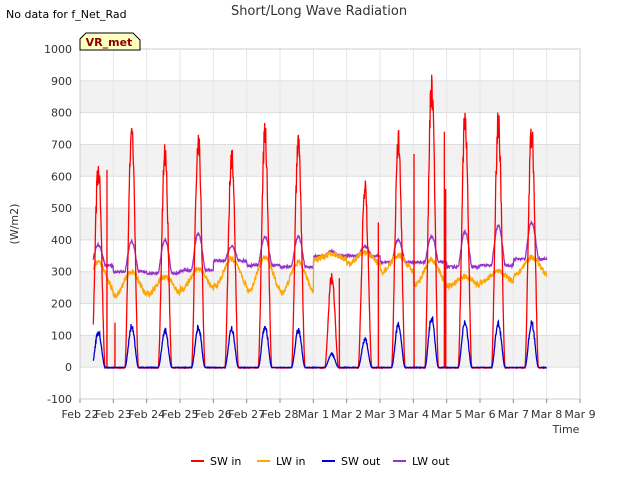 This screenshot has width=640, height=480. Describe the element at coordinates (80, 414) in the screenshot. I see `x-tick-label: Feb 22` at that location.